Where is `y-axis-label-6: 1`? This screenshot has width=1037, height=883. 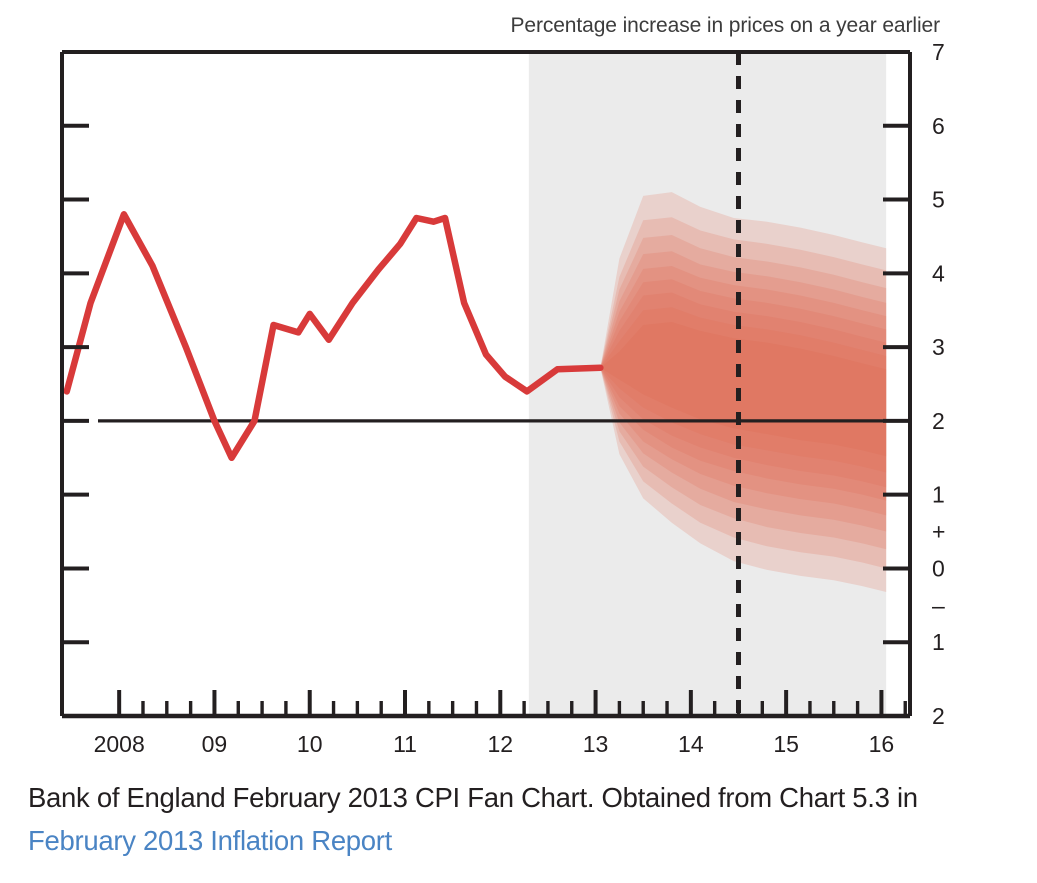 y-axis-label-6: 1 is located at coordinates (938, 495).